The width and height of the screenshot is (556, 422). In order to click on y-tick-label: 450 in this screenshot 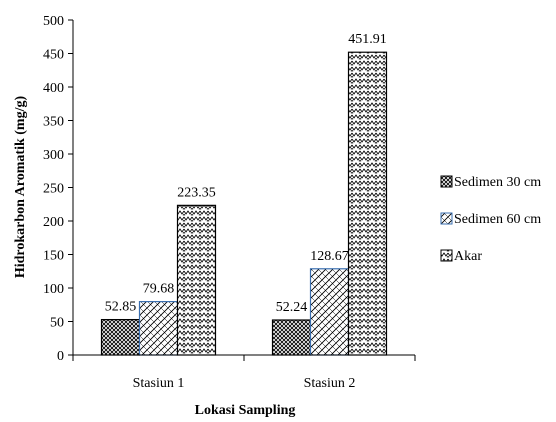, I will do `click(53, 55)`.